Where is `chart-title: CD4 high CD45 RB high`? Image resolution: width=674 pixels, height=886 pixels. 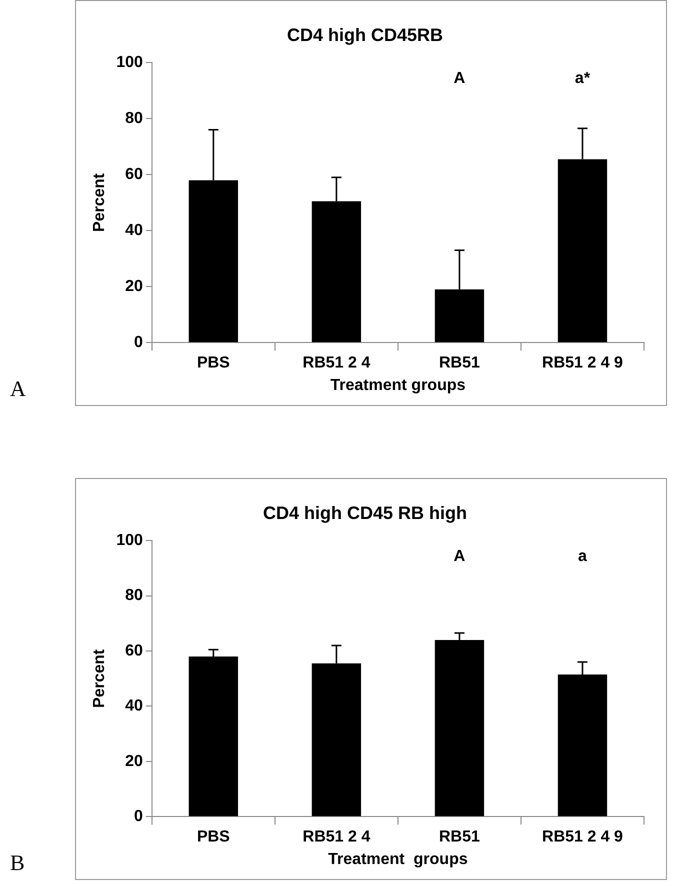 chart-title: CD4 high CD45 RB high is located at coordinates (365, 512).